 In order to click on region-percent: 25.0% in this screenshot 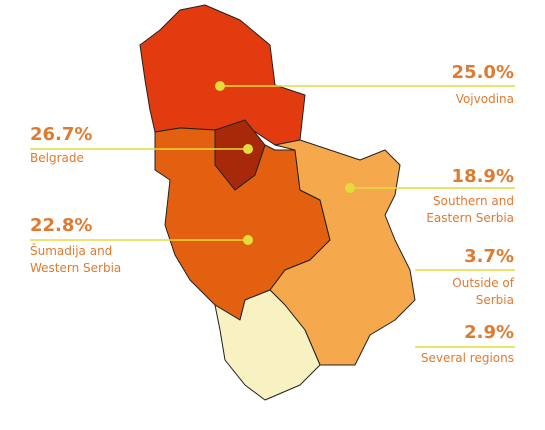, I will do `click(482, 72)`.